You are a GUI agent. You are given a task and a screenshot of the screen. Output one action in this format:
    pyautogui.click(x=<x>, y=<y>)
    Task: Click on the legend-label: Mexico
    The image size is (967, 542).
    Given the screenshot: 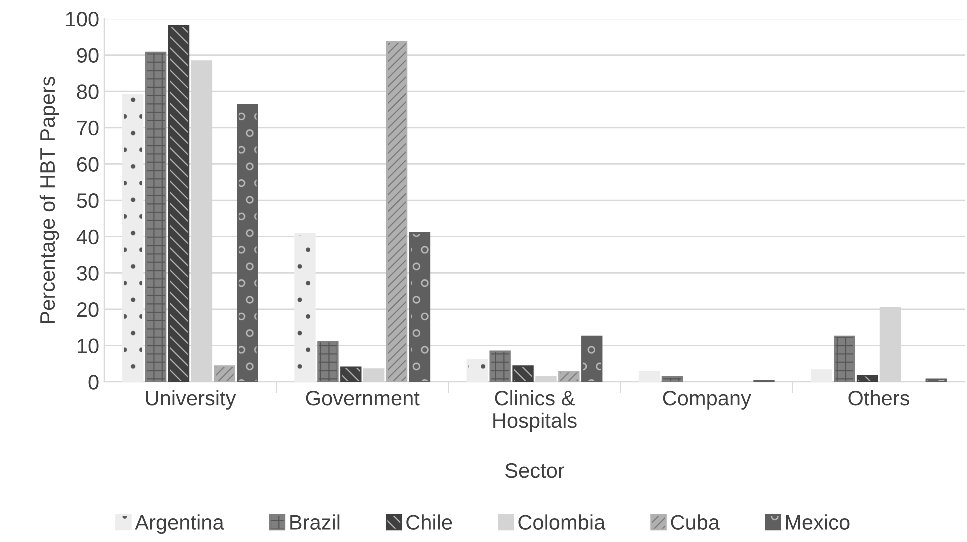 What is the action you would take?
    pyautogui.click(x=818, y=522)
    